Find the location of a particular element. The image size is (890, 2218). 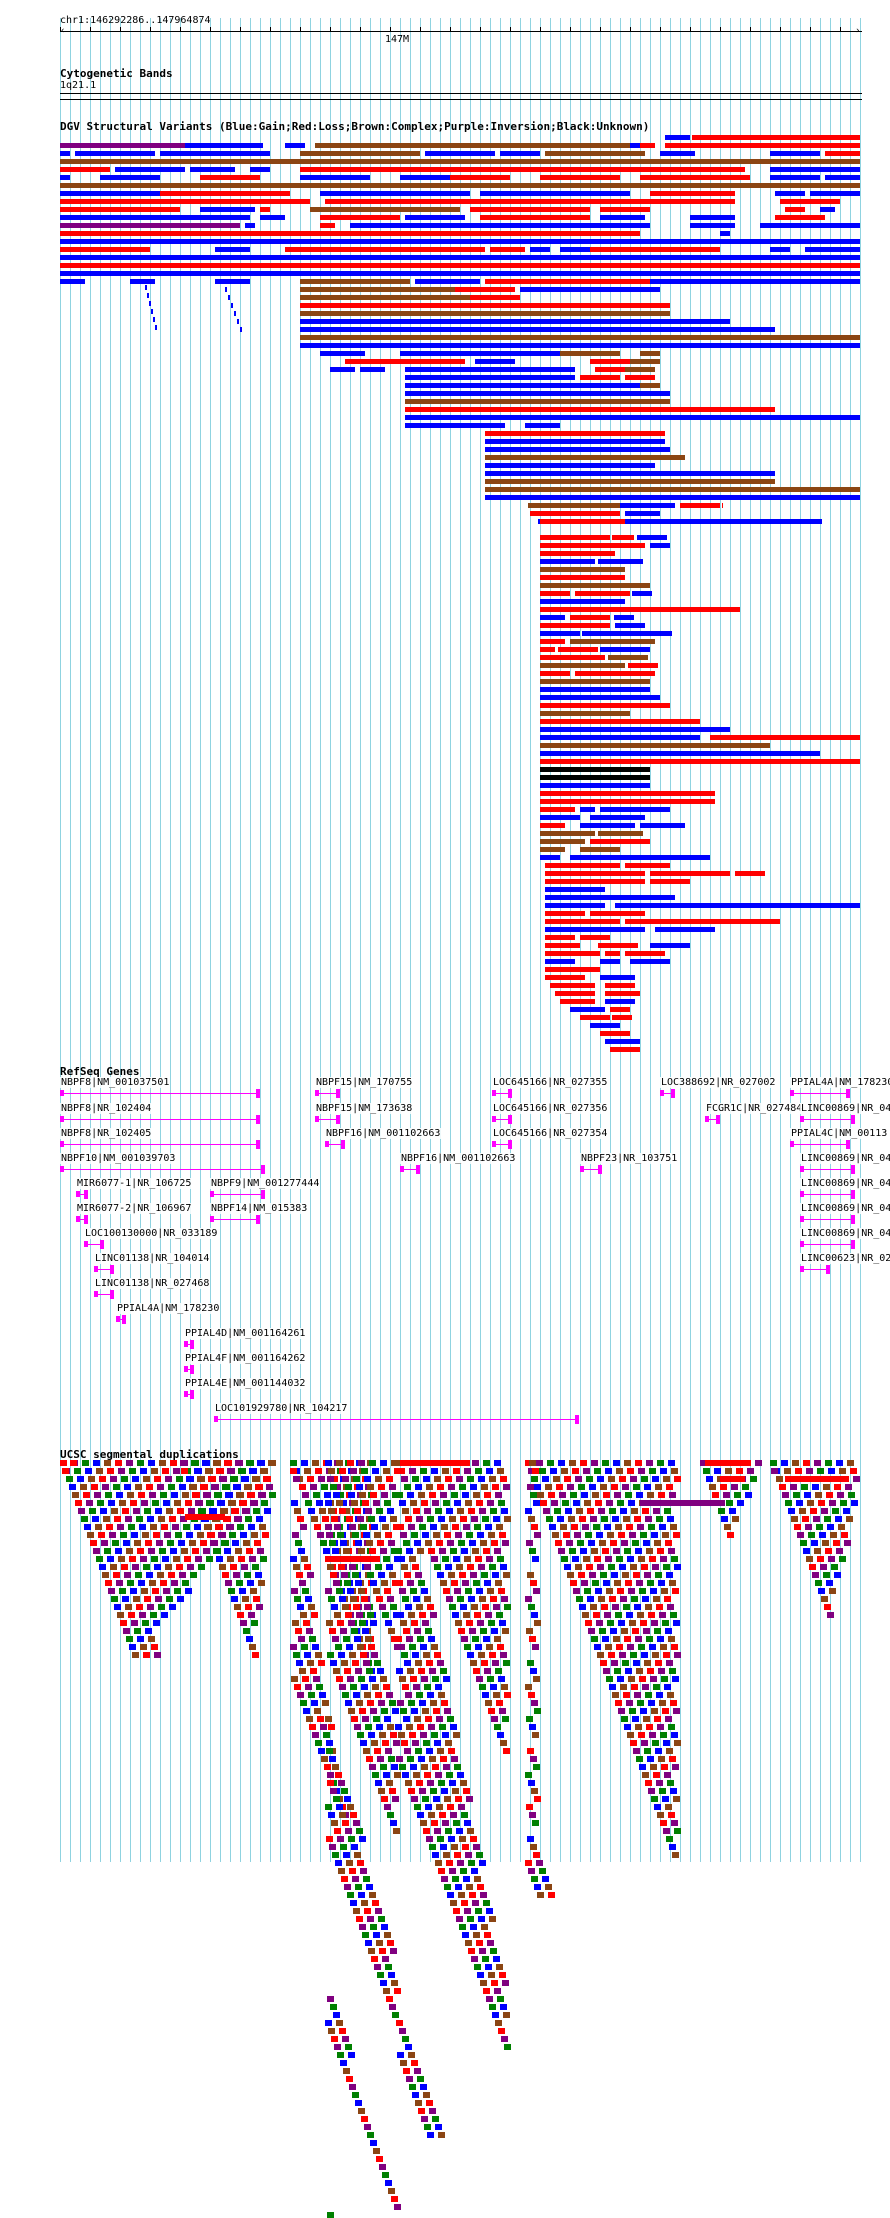

gene-label: NBPF9|NM_001277444 is located at coordinates (265, 1183).